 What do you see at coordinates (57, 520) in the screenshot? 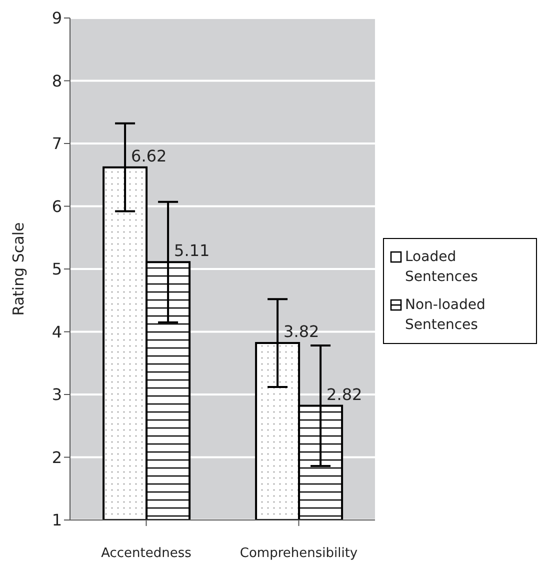
I see `y-tick-label: 1` at bounding box center [57, 520].